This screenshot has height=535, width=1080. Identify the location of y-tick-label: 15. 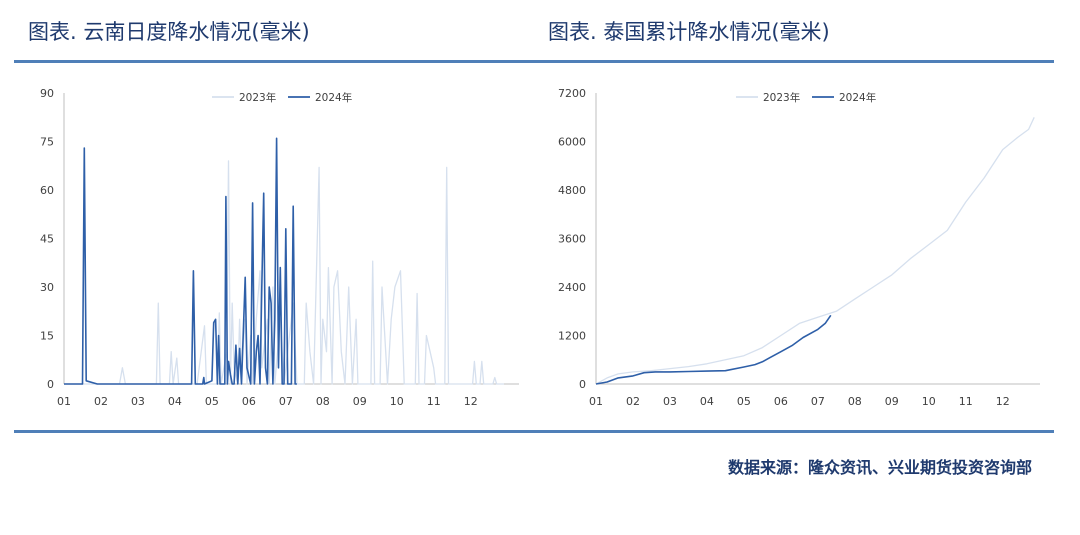
(47, 336).